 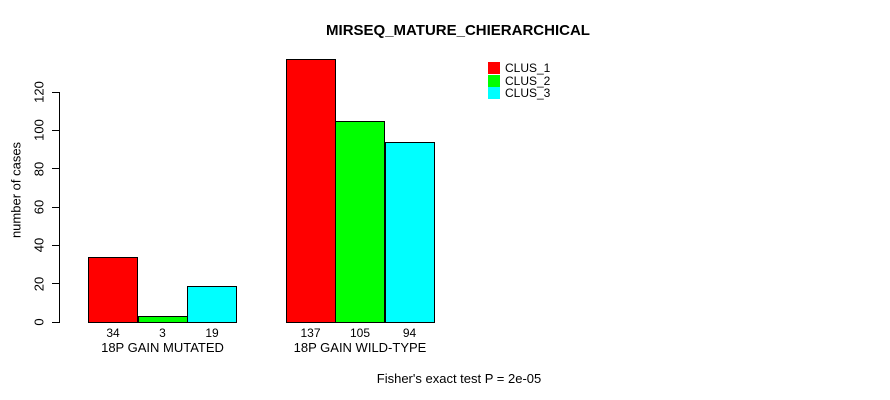 I want to click on y-tick-label: 0, so click(x=39, y=322).